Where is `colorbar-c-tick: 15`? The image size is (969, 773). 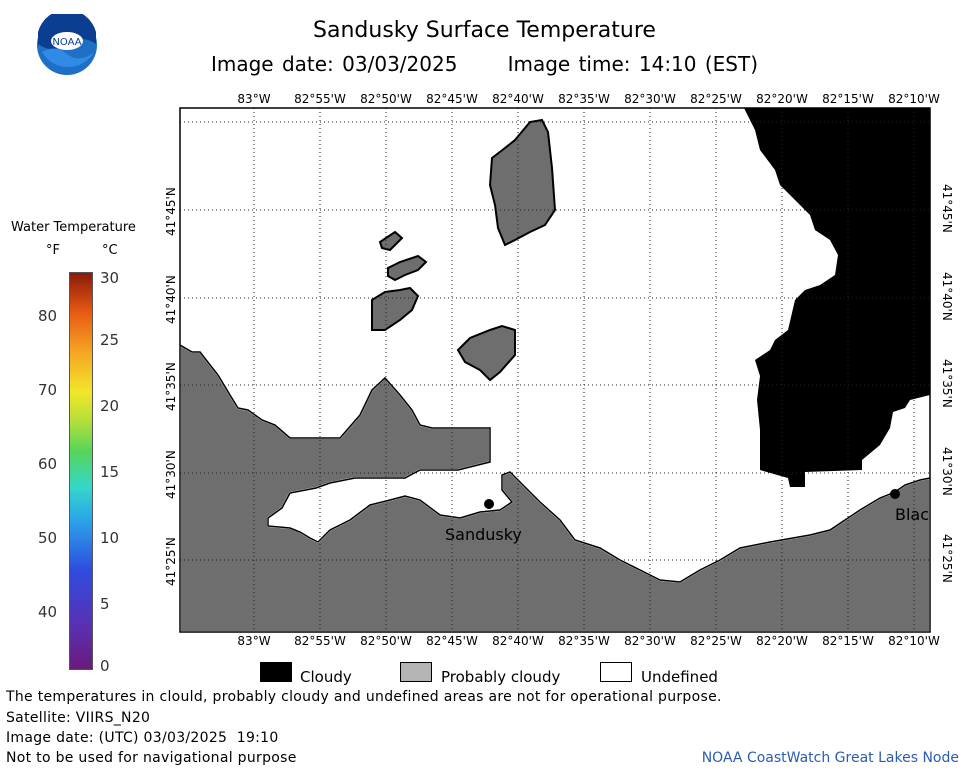 colorbar-c-tick: 15 is located at coordinates (110, 472).